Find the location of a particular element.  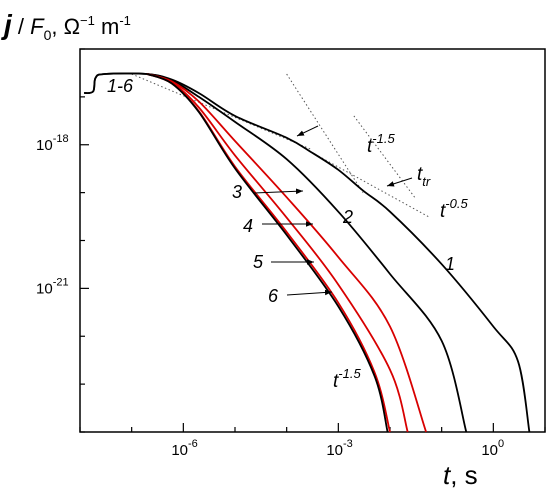

curve-label-3: 3 is located at coordinates (237, 192).